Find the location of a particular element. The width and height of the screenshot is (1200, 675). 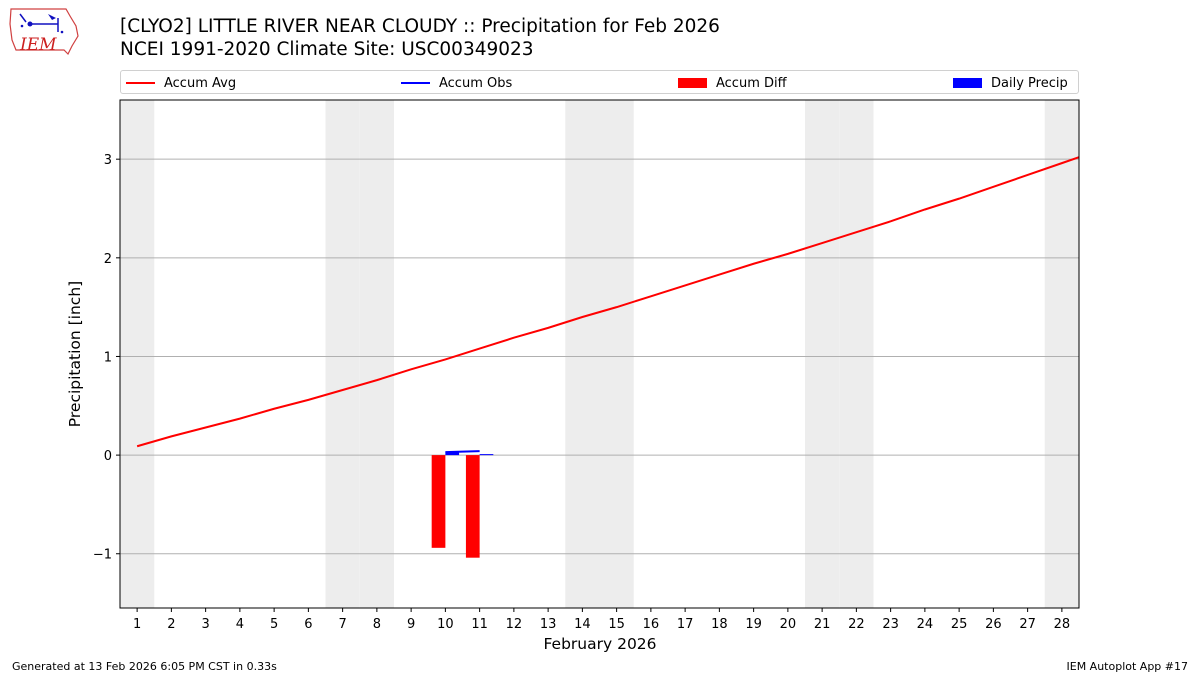

x-tick-label: 27 is located at coordinates (1027, 624).